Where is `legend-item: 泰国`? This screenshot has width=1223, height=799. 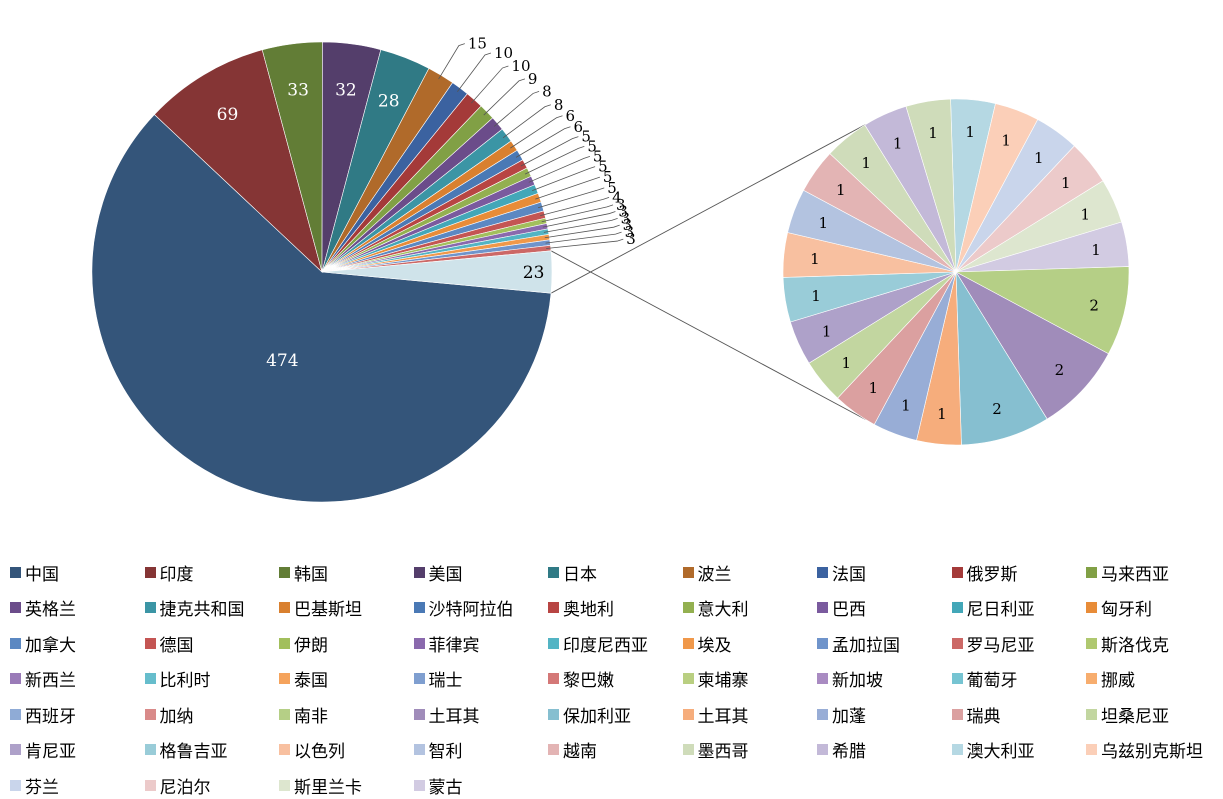
legend-item: 泰国 is located at coordinates (303, 679).